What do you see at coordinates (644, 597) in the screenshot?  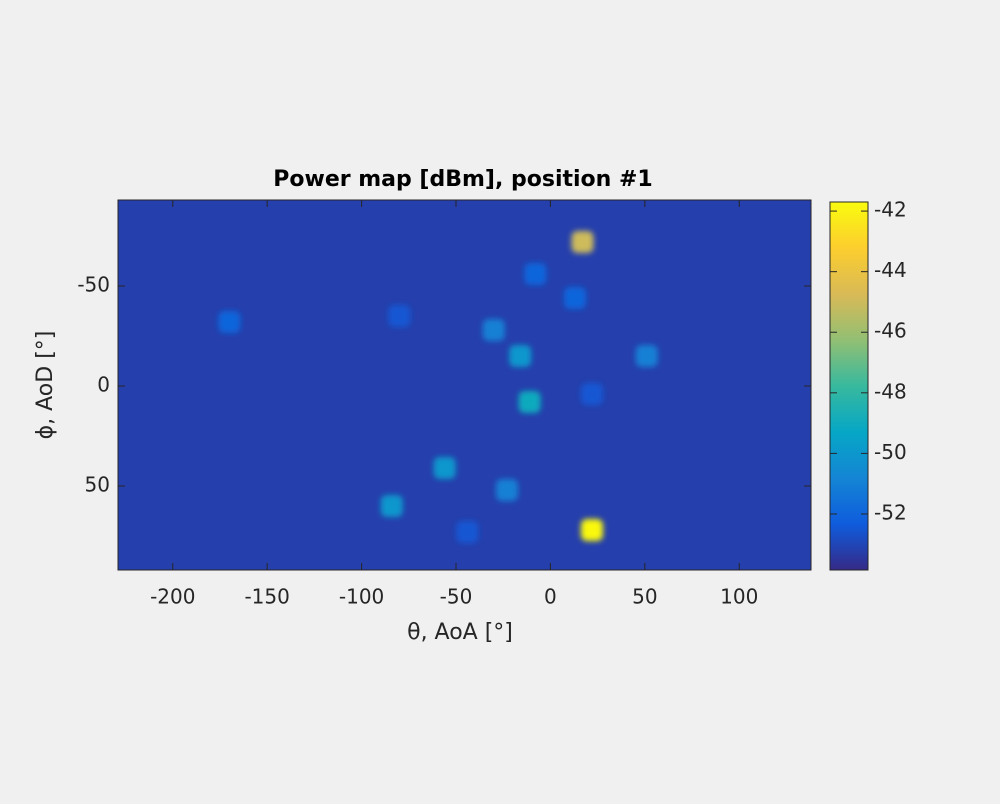 I see `x-tick-label: 50` at bounding box center [644, 597].